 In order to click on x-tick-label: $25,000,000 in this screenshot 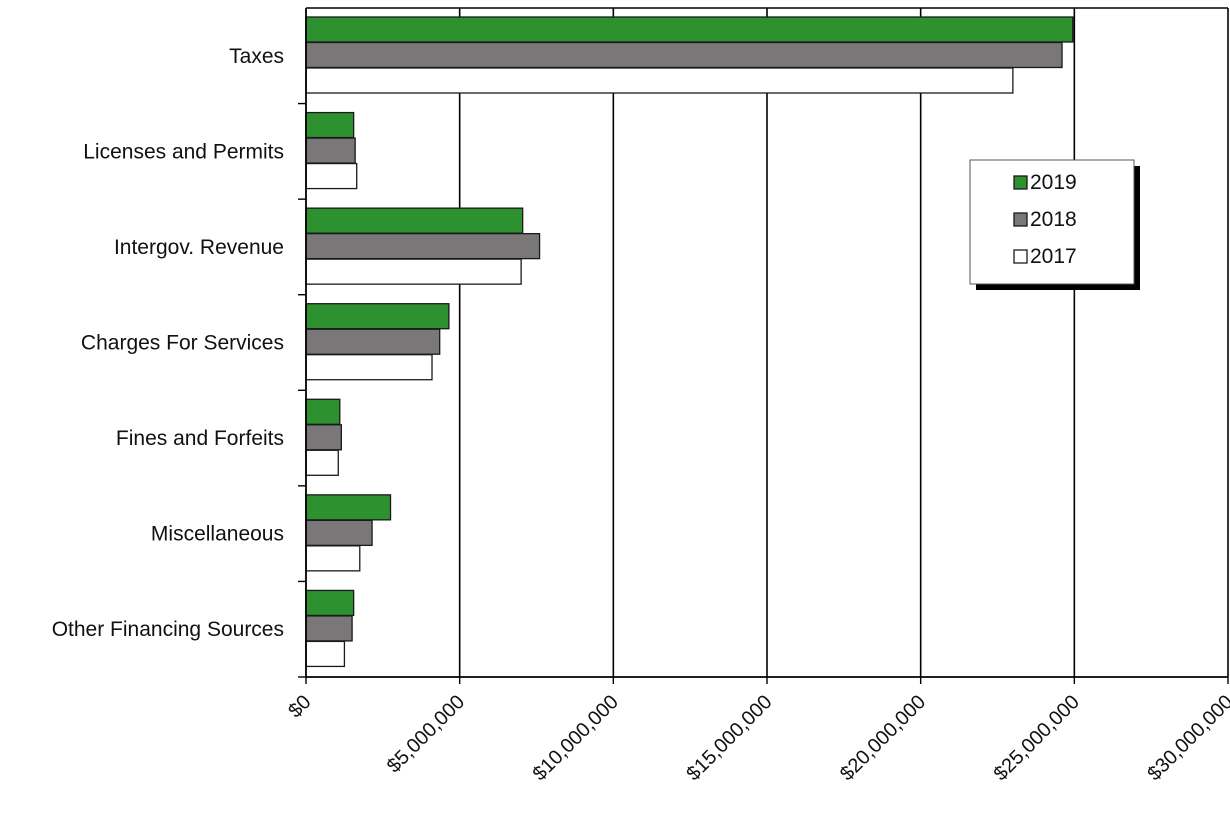, I will do `click(1037, 738)`.